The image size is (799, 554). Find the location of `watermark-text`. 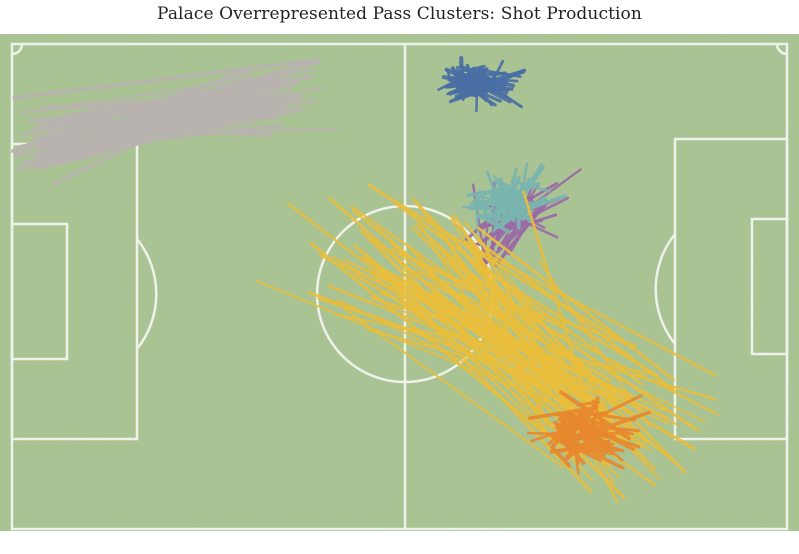

watermark-text is located at coordinates (8, 444).